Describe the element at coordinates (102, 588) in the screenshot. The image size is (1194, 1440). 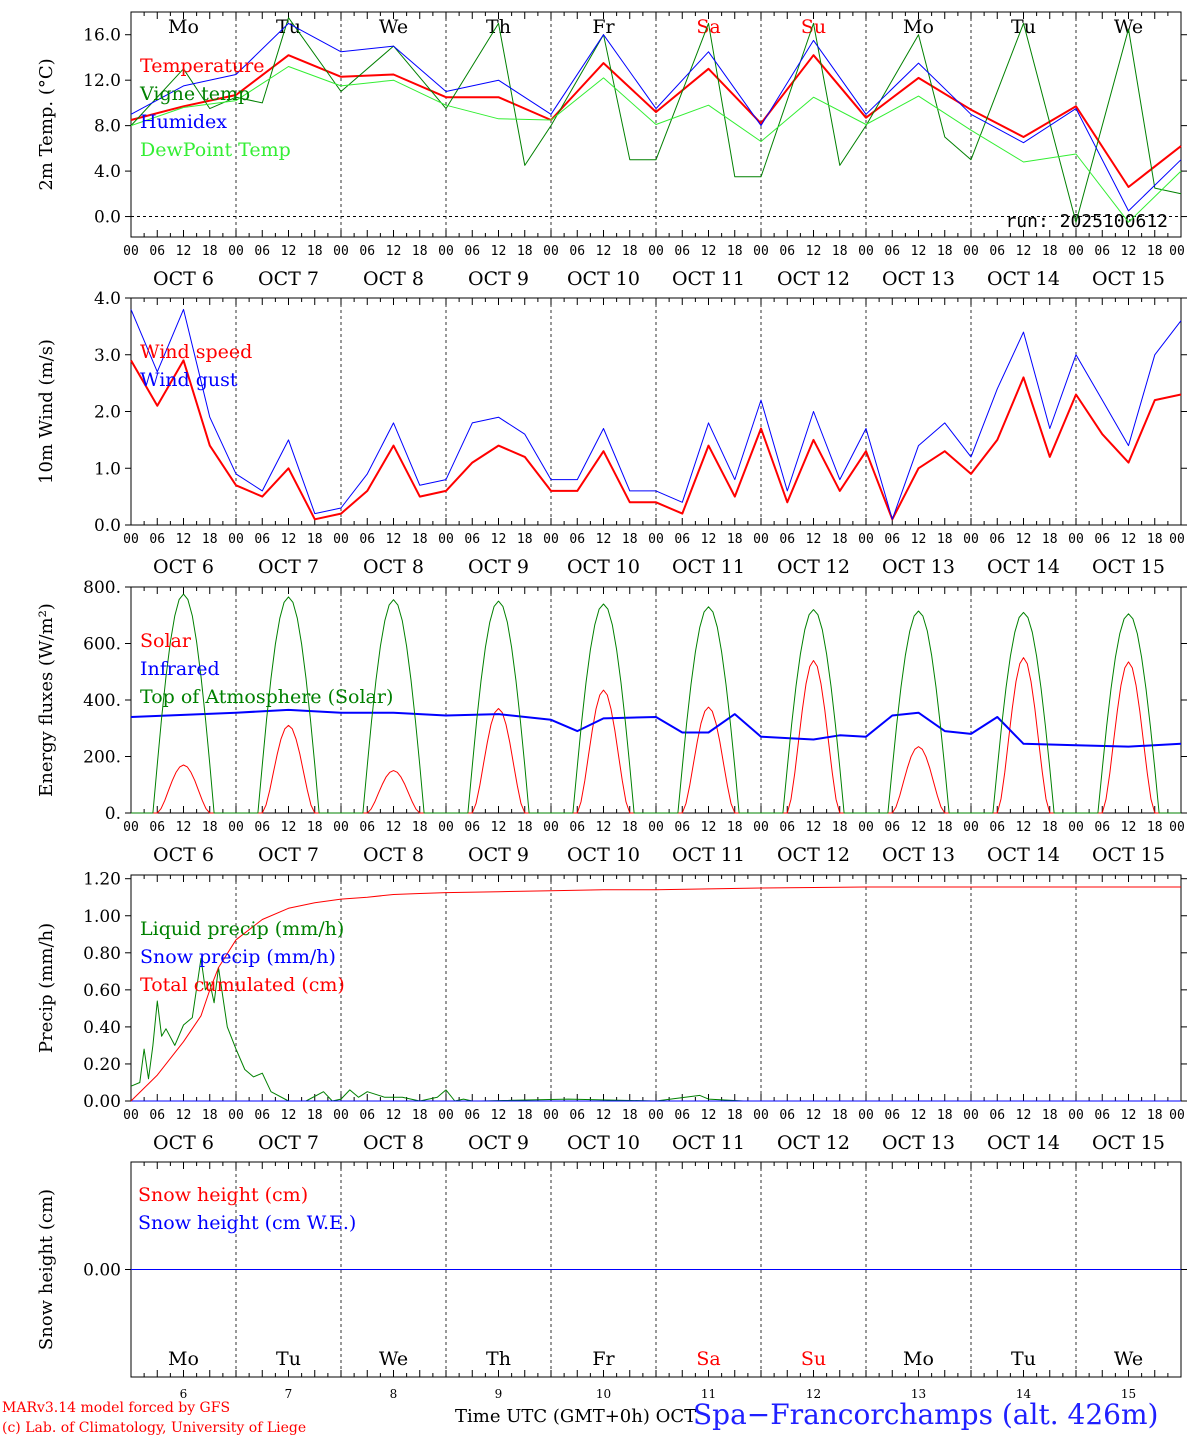
I see `y-tick-label: 800.` at that location.